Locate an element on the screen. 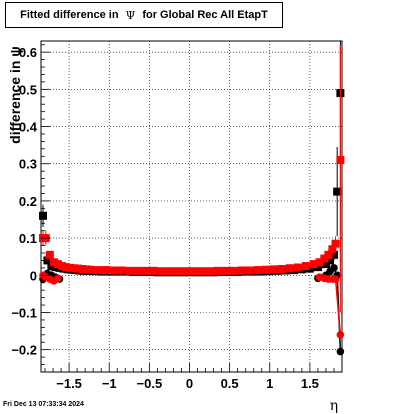 The height and width of the screenshot is (414, 400). y-tick-label: 0.2 is located at coordinates (28, 201).